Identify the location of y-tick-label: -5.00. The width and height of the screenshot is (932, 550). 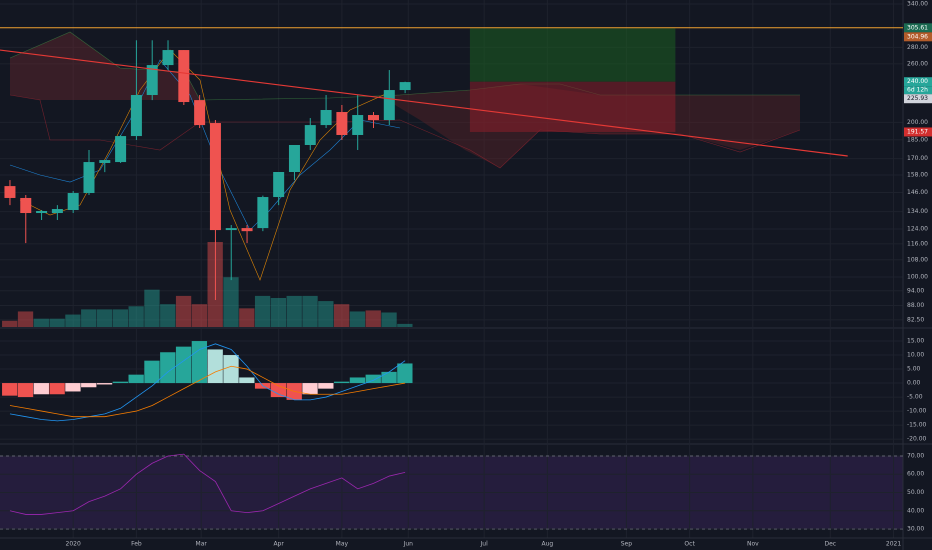
(915, 397).